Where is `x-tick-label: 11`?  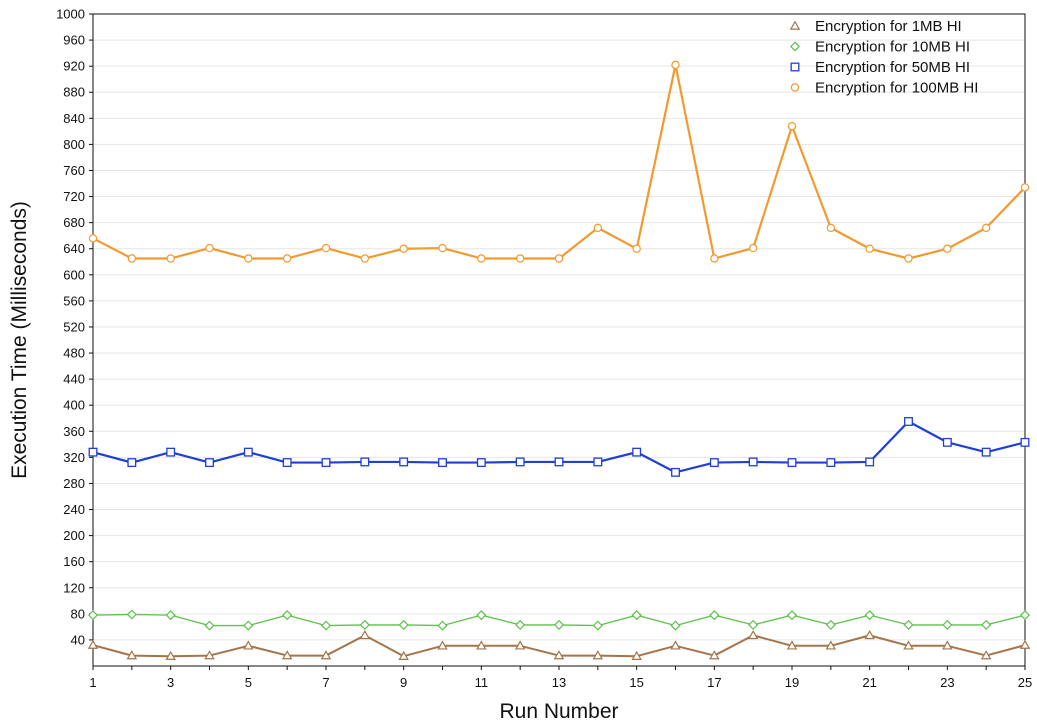 x-tick-label: 11 is located at coordinates (482, 682).